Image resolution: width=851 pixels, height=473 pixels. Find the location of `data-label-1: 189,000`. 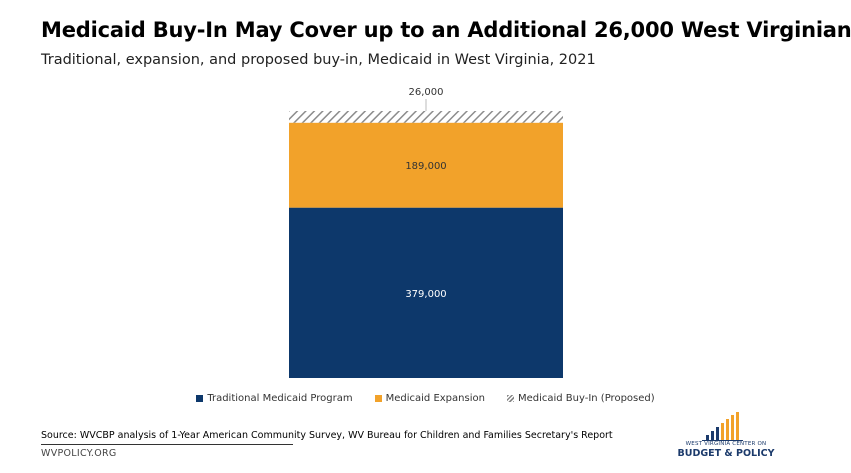

data-label-1: 189,000 is located at coordinates (425, 166).